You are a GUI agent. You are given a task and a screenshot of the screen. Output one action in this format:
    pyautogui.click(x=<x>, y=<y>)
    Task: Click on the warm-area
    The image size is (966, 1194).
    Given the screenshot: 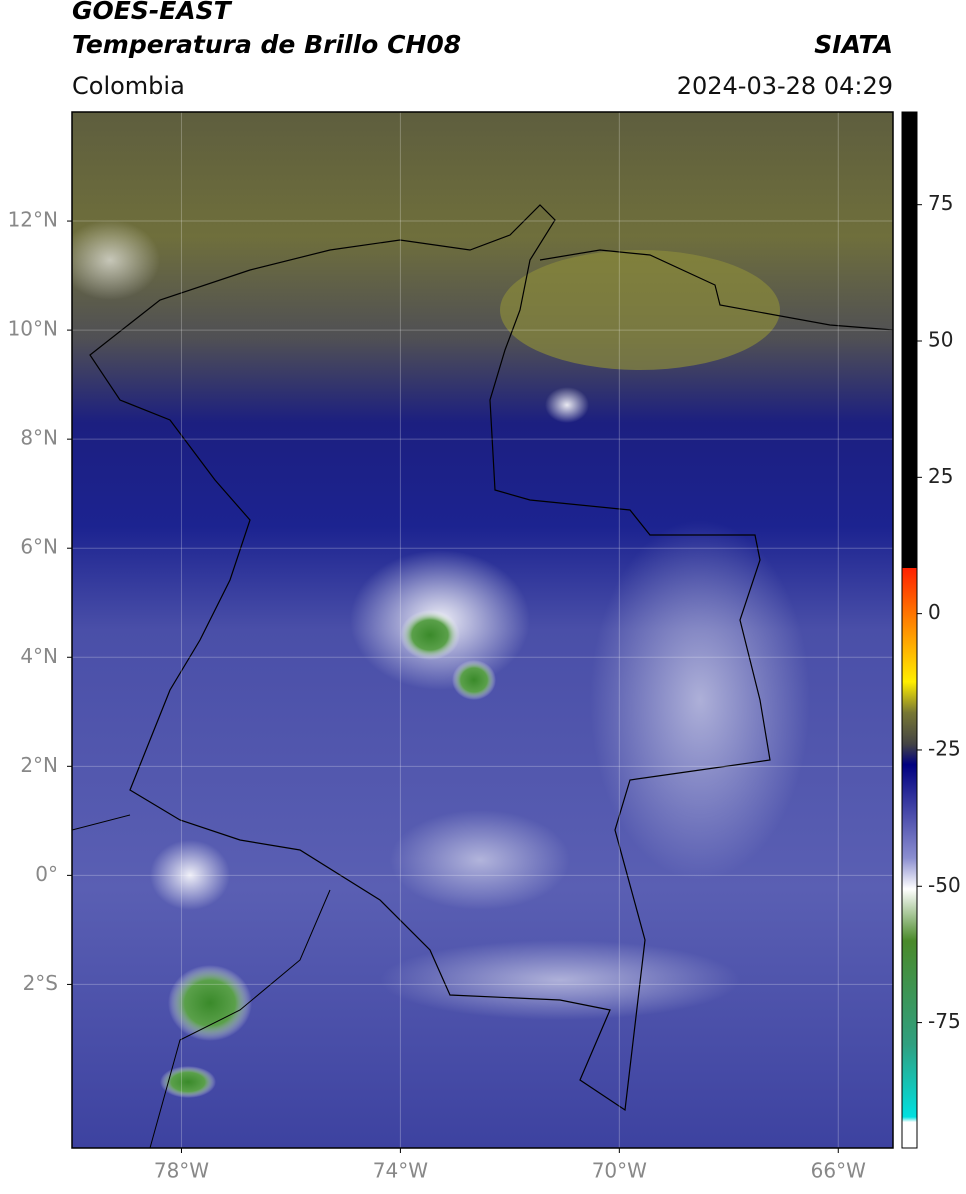 What is the action you would take?
    pyautogui.click(x=640, y=310)
    